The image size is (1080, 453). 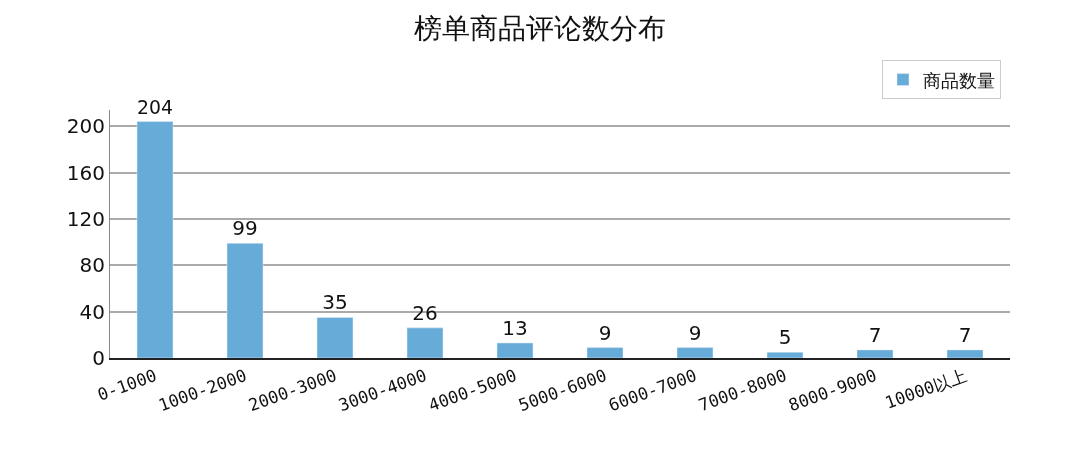 What do you see at coordinates (85, 218) in the screenshot?
I see `y-tick-label: 120` at bounding box center [85, 218].